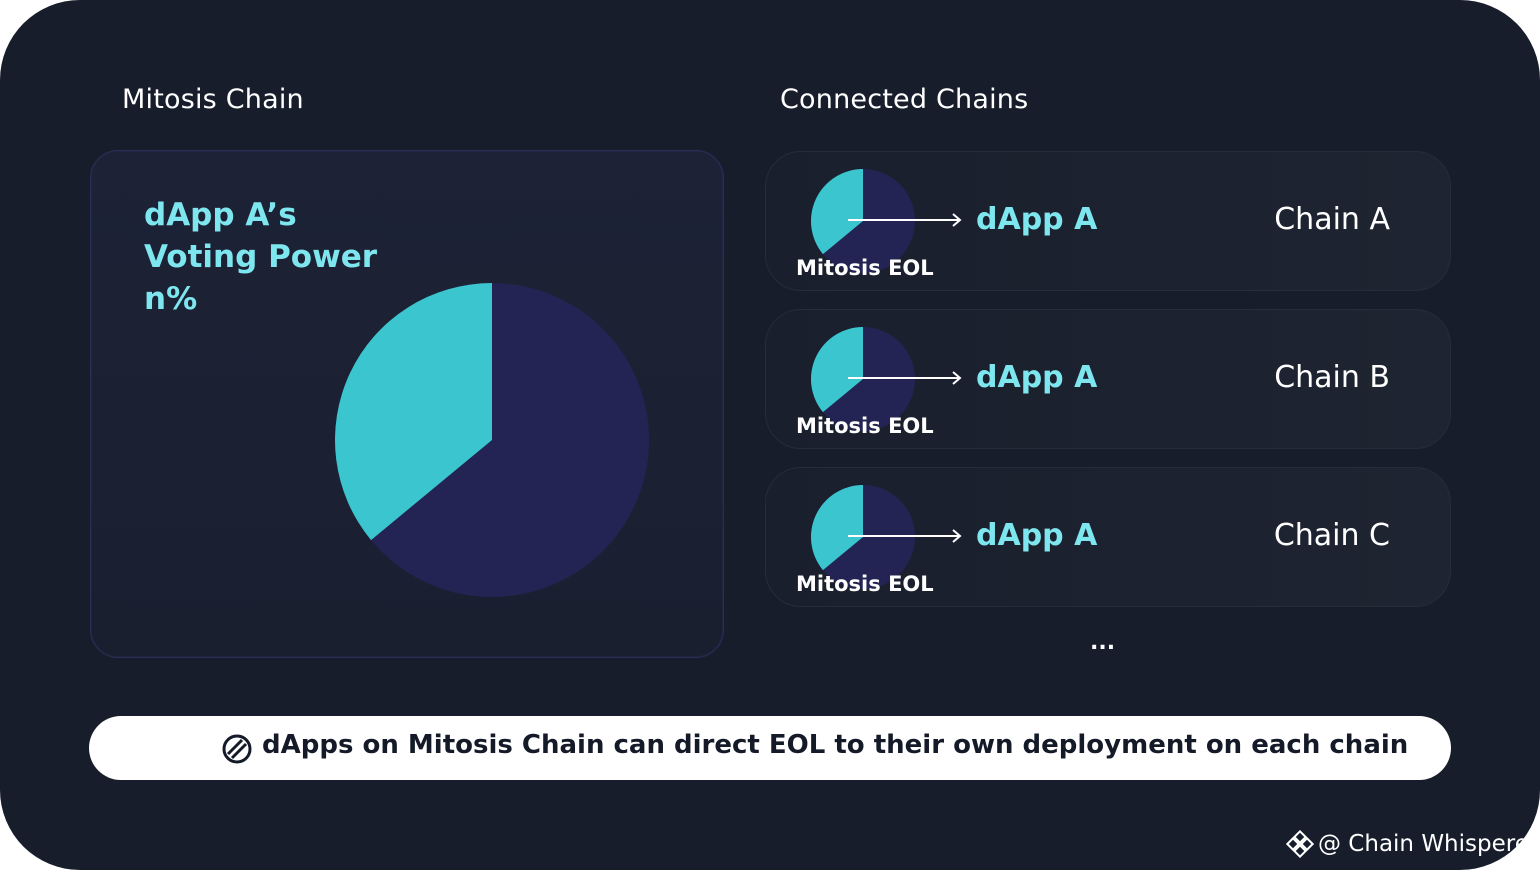 Image resolution: width=1540 pixels, height=870 pixels. Describe the element at coordinates (1332, 219) in the screenshot. I see `chain-label: Chain A` at that location.